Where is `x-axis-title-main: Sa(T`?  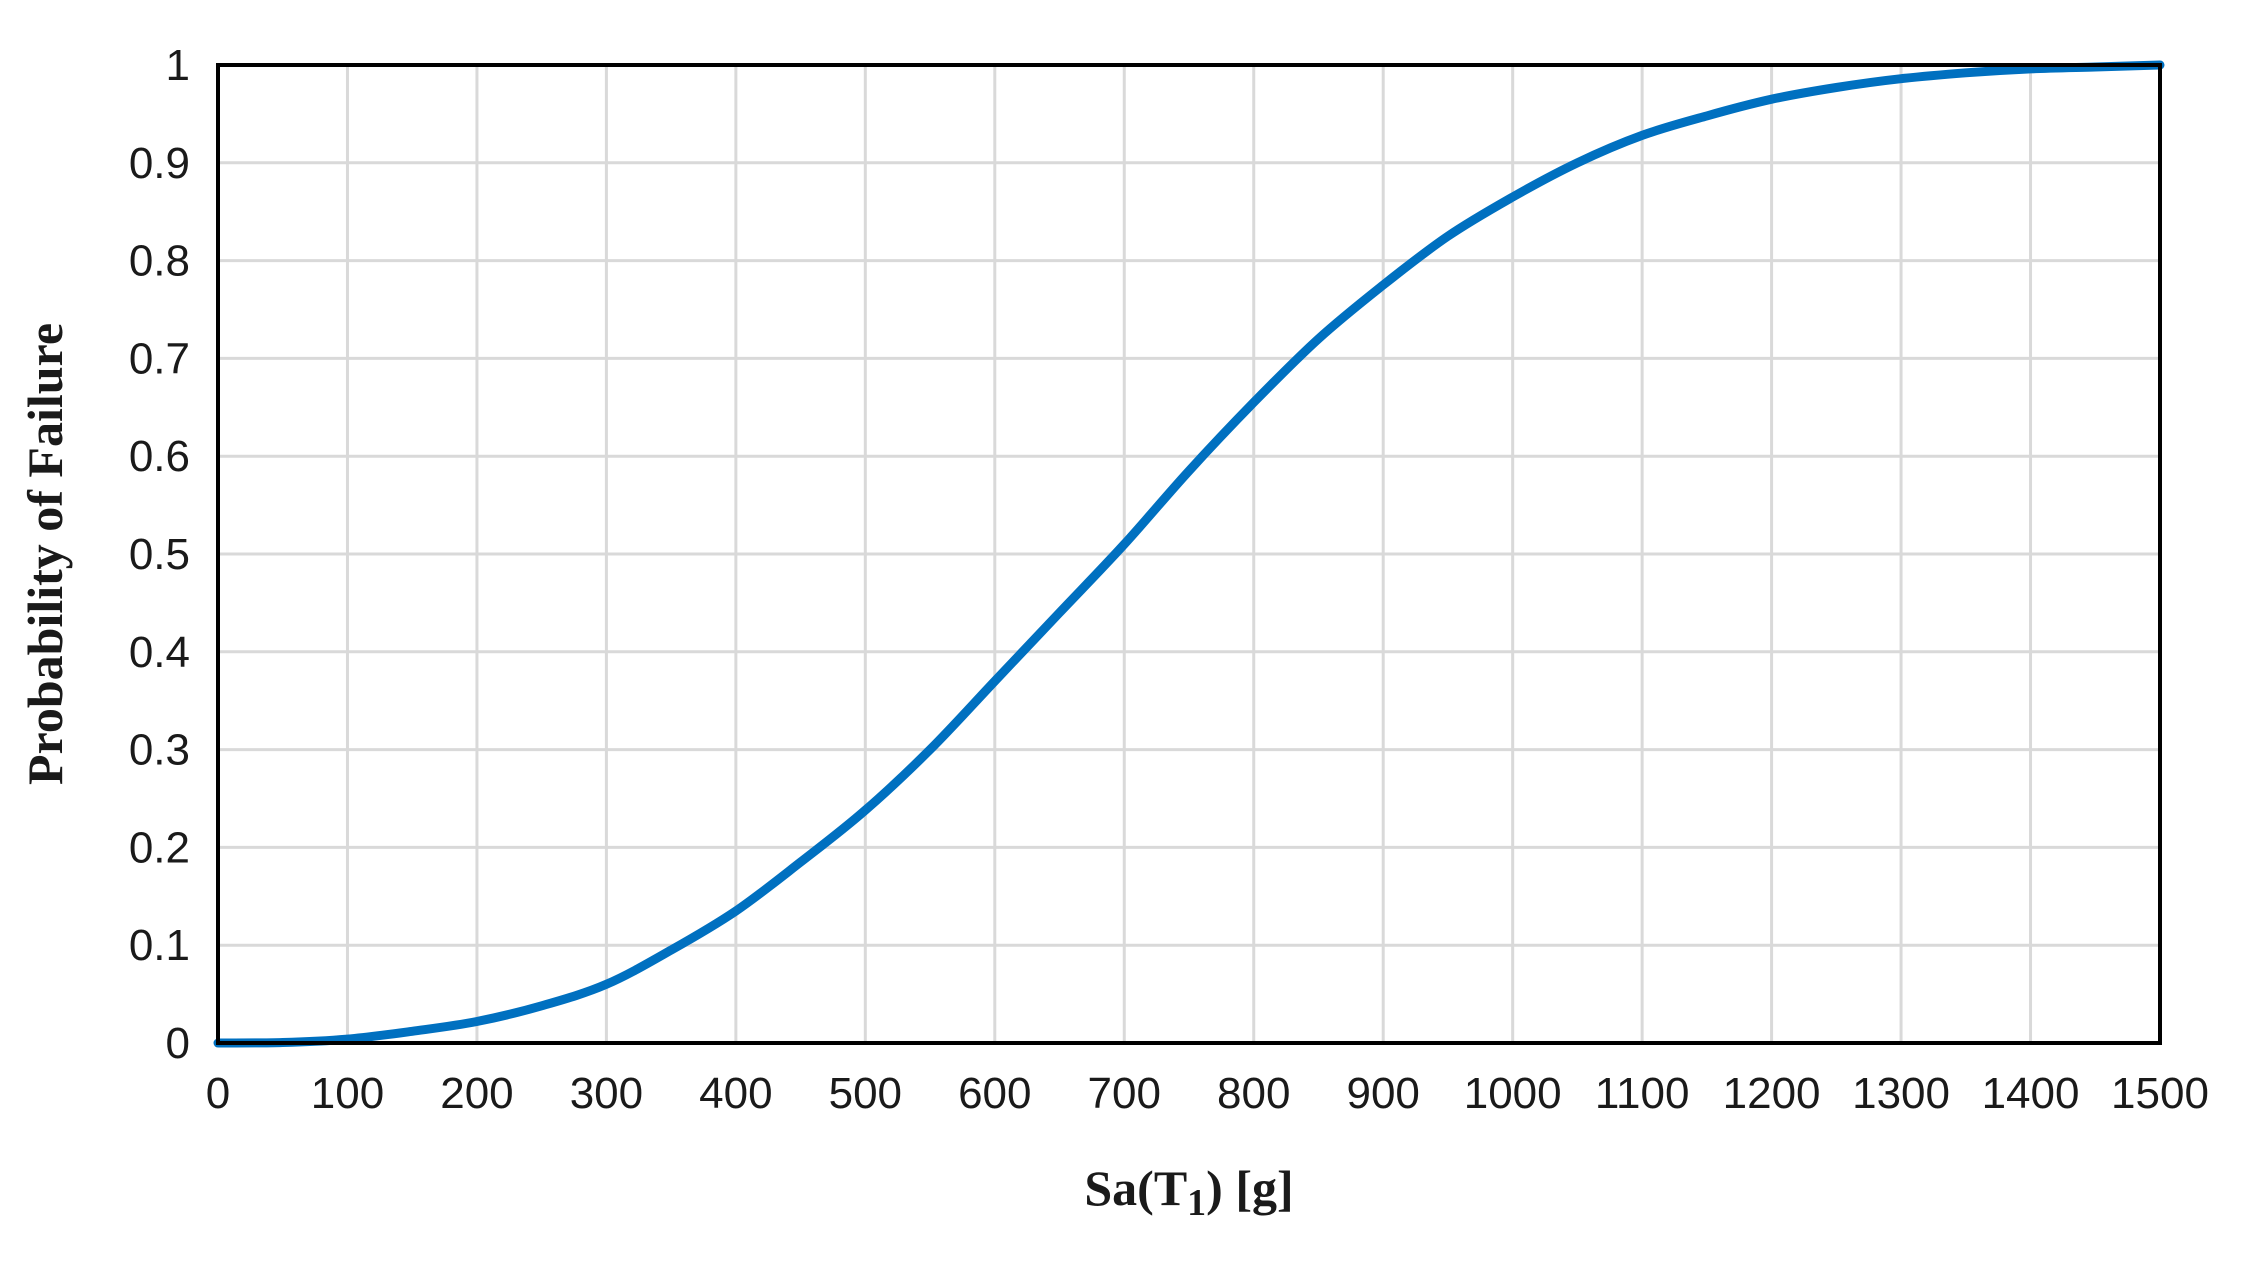
x-axis-title-main: Sa(T is located at coordinates (1135, 1188).